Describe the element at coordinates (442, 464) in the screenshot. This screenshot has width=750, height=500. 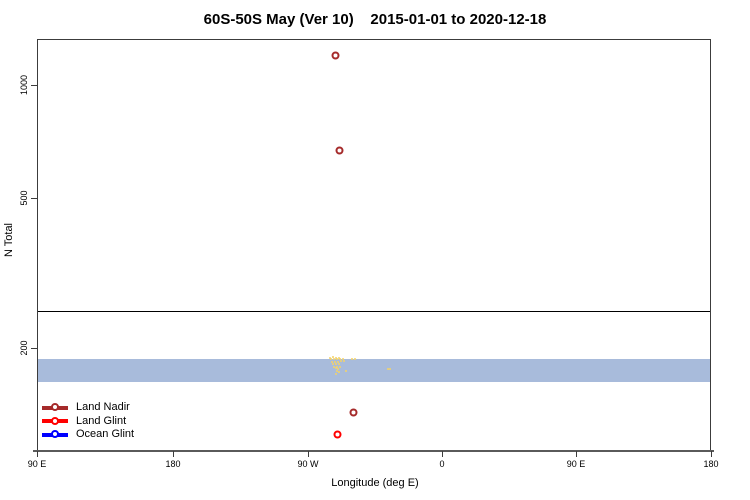
I see `x-axis-tick-label: 0` at that location.